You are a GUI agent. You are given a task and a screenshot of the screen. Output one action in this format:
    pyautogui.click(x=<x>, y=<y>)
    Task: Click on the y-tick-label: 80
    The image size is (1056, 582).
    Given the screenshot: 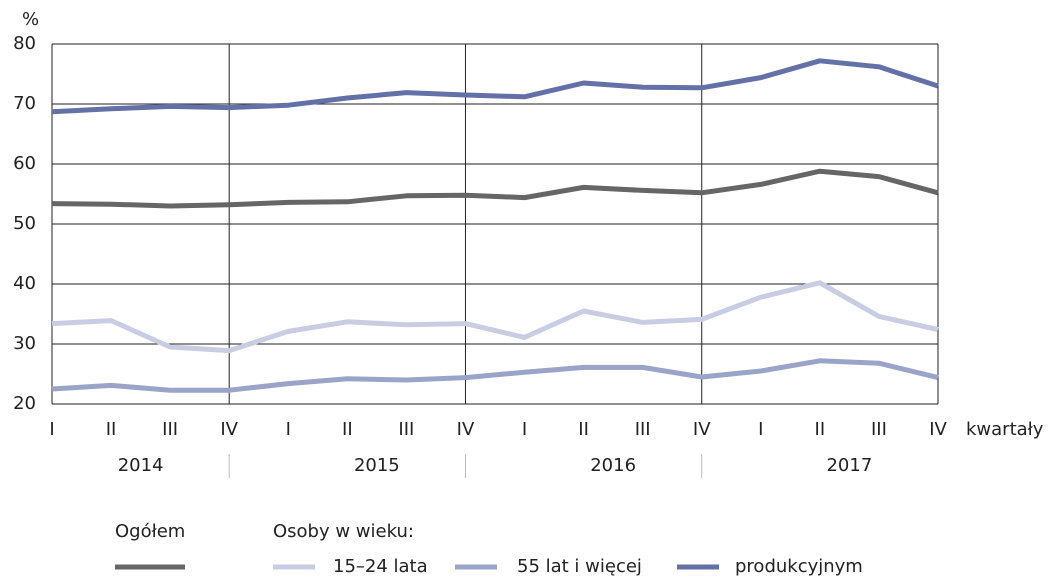 What is the action you would take?
    pyautogui.click(x=24, y=43)
    